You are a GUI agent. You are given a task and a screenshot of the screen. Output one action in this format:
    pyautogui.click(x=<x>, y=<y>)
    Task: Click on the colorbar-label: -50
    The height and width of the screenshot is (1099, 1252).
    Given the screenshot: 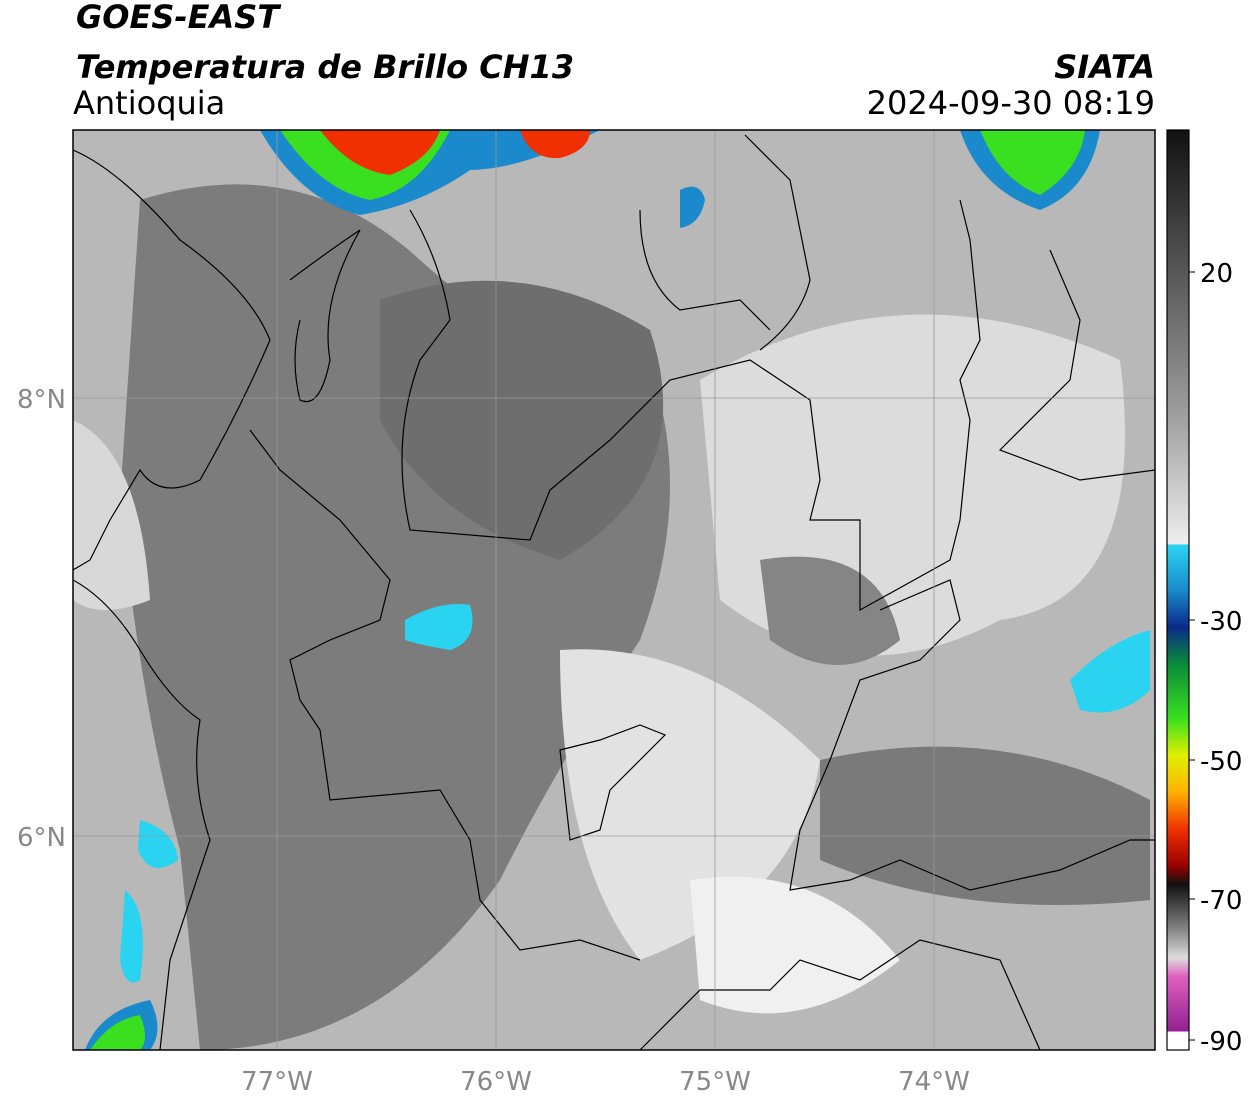 What is the action you would take?
    pyautogui.click(x=1221, y=762)
    